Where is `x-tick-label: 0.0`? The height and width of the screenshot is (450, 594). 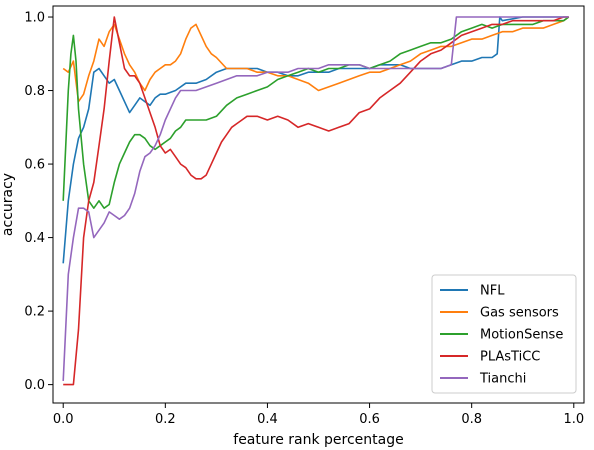 x-tick-label: 0.0 is located at coordinates (63, 419).